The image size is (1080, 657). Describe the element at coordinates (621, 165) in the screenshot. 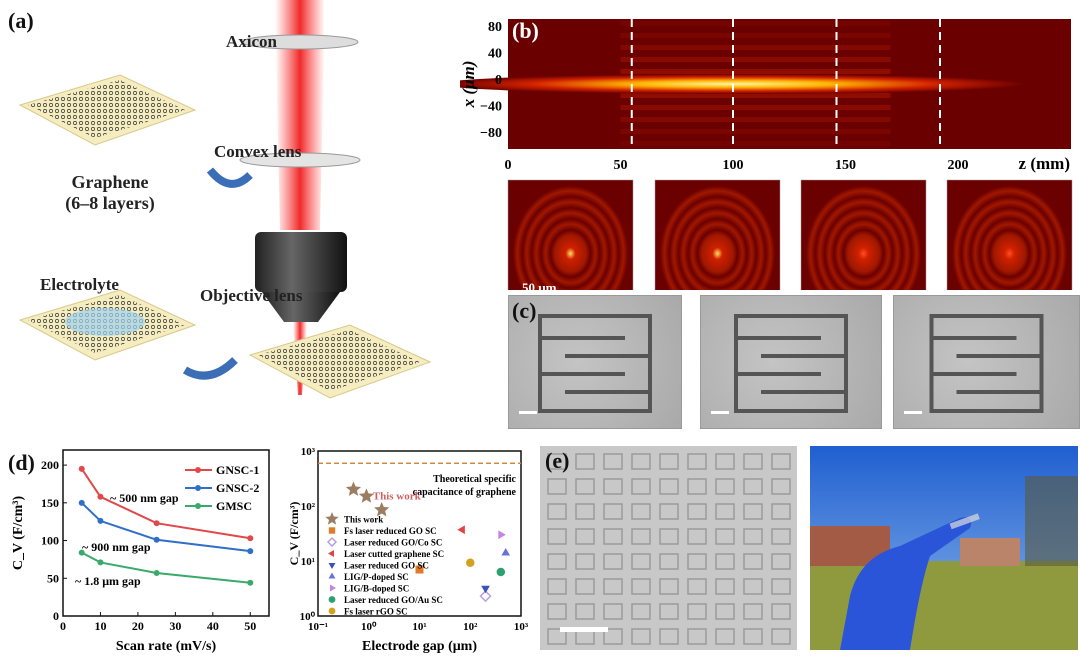

I see `x-tick-label: 50` at that location.